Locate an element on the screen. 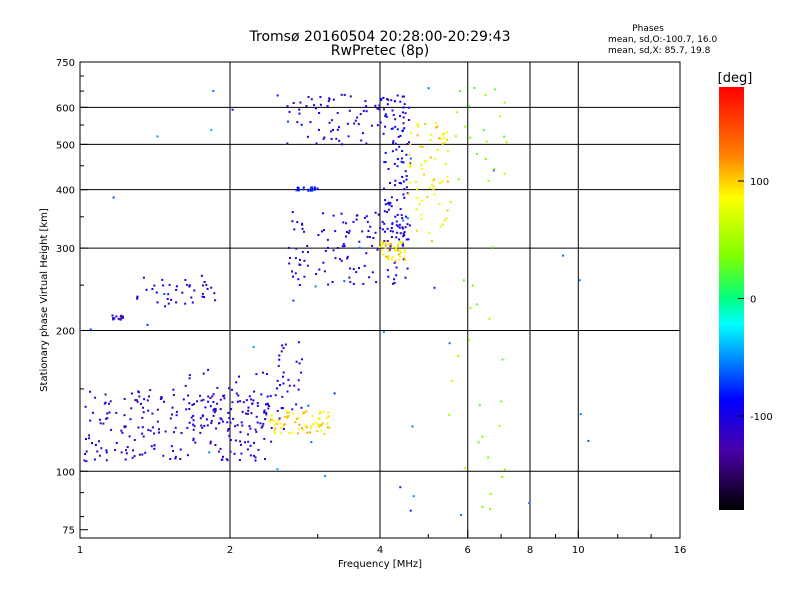 The image size is (800, 600). x-tick-label: 16 is located at coordinates (680, 550).